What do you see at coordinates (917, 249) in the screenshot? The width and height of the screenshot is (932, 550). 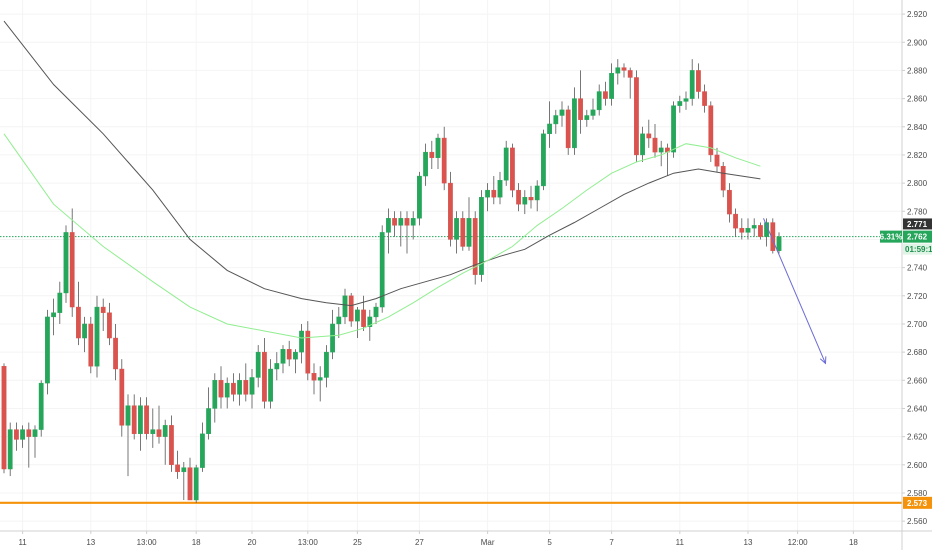 I see `countdown-badge` at bounding box center [917, 249].